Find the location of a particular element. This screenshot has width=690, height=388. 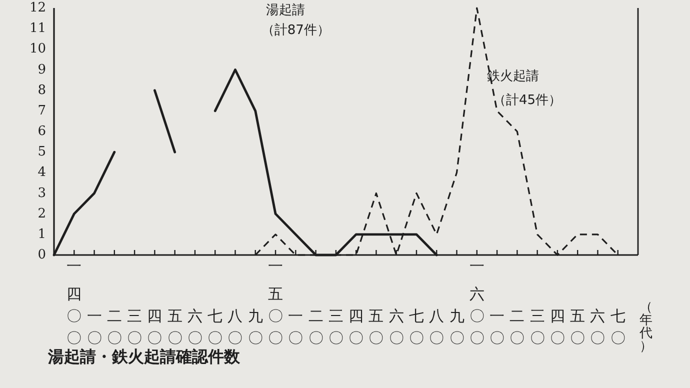

annotation: （計45件） is located at coordinates (527, 100).